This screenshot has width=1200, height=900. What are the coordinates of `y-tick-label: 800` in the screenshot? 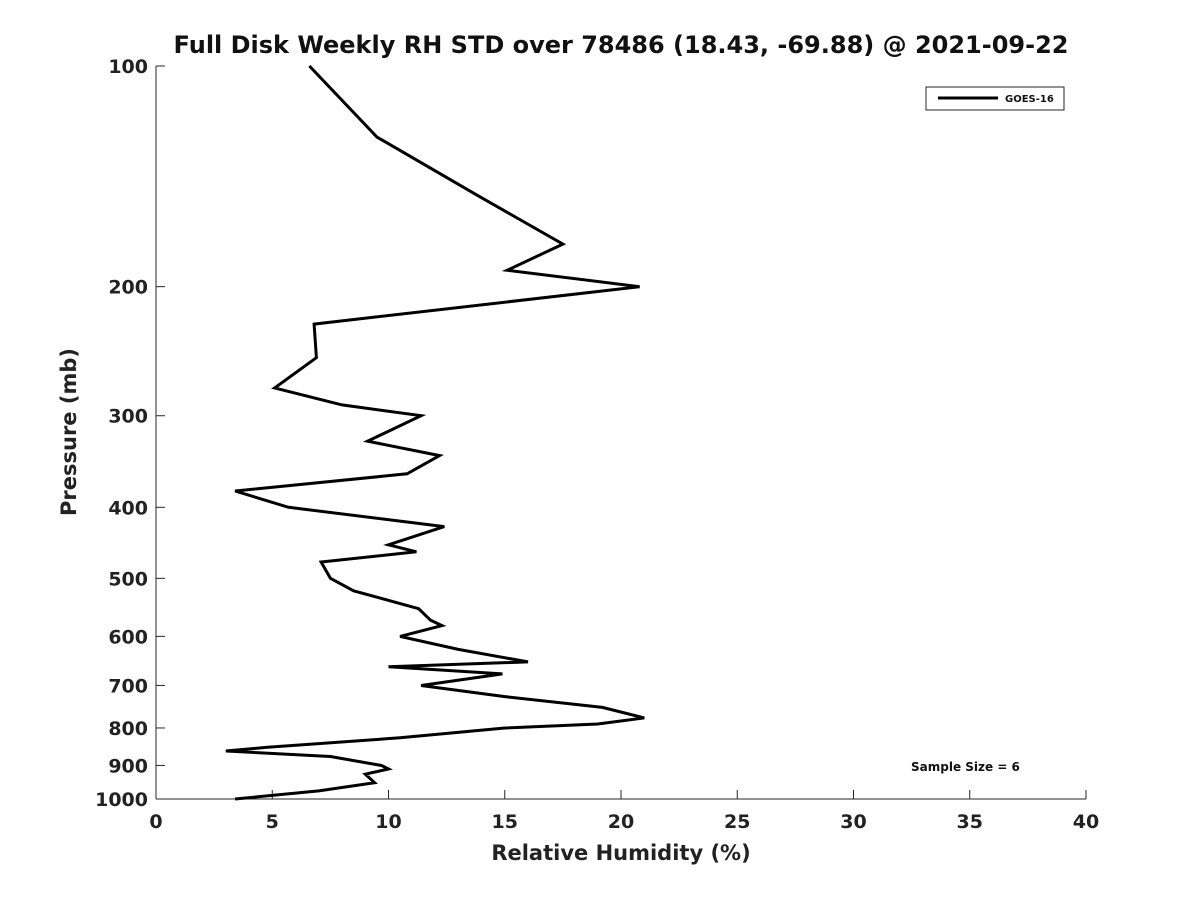 It's located at (128, 729).